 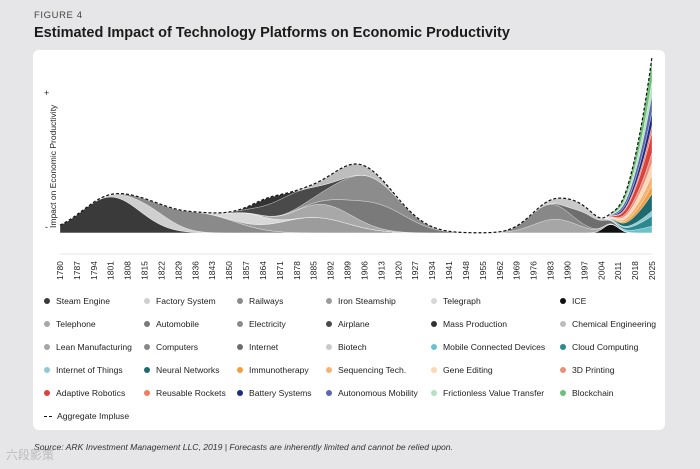 I want to click on x-tick-label: 2018, so click(x=635, y=270).